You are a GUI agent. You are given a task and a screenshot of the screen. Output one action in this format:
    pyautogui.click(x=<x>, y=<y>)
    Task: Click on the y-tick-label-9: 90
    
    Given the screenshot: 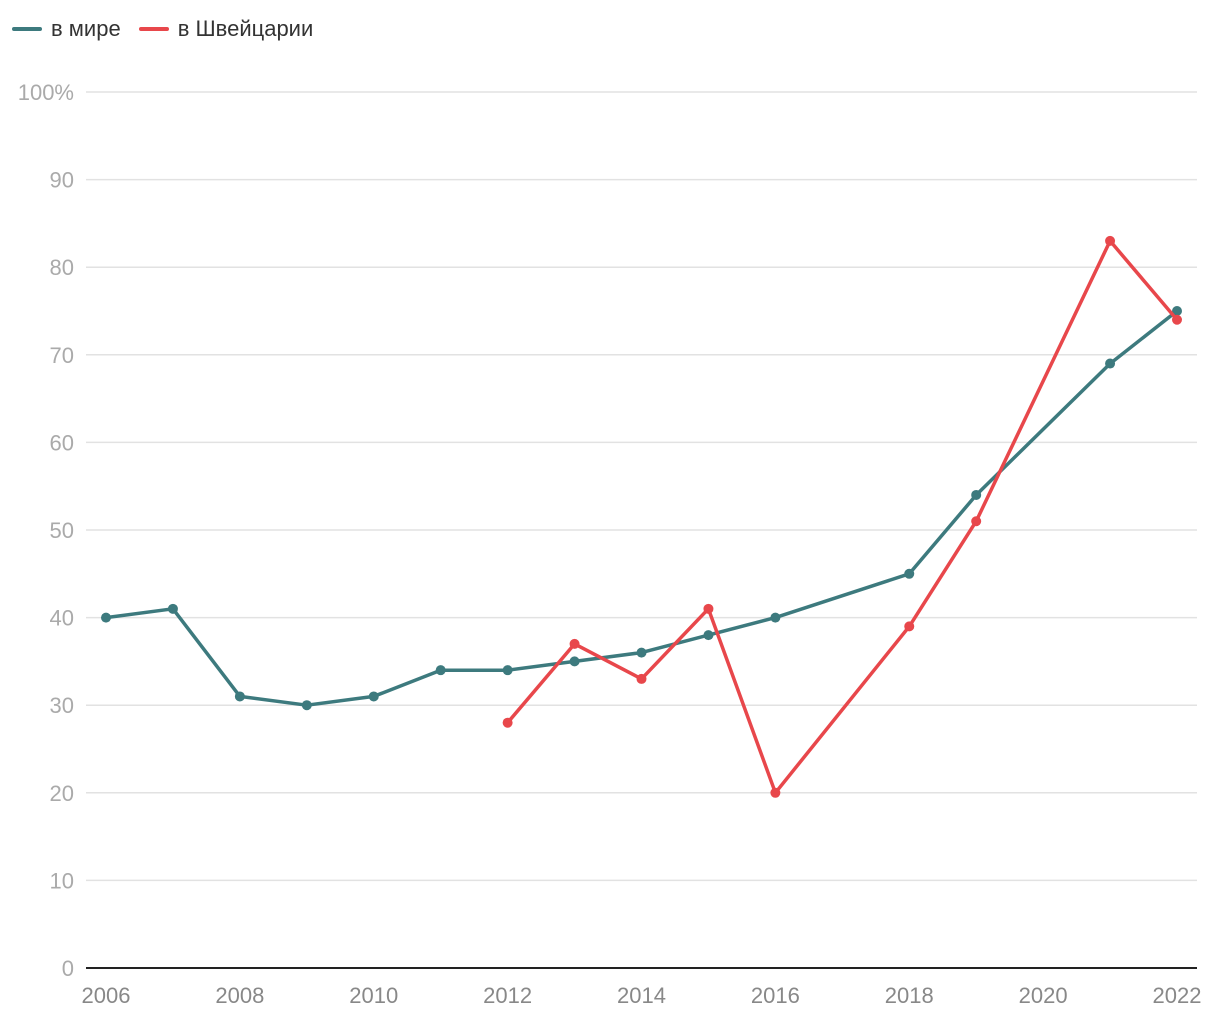 What is the action you would take?
    pyautogui.click(x=62, y=180)
    